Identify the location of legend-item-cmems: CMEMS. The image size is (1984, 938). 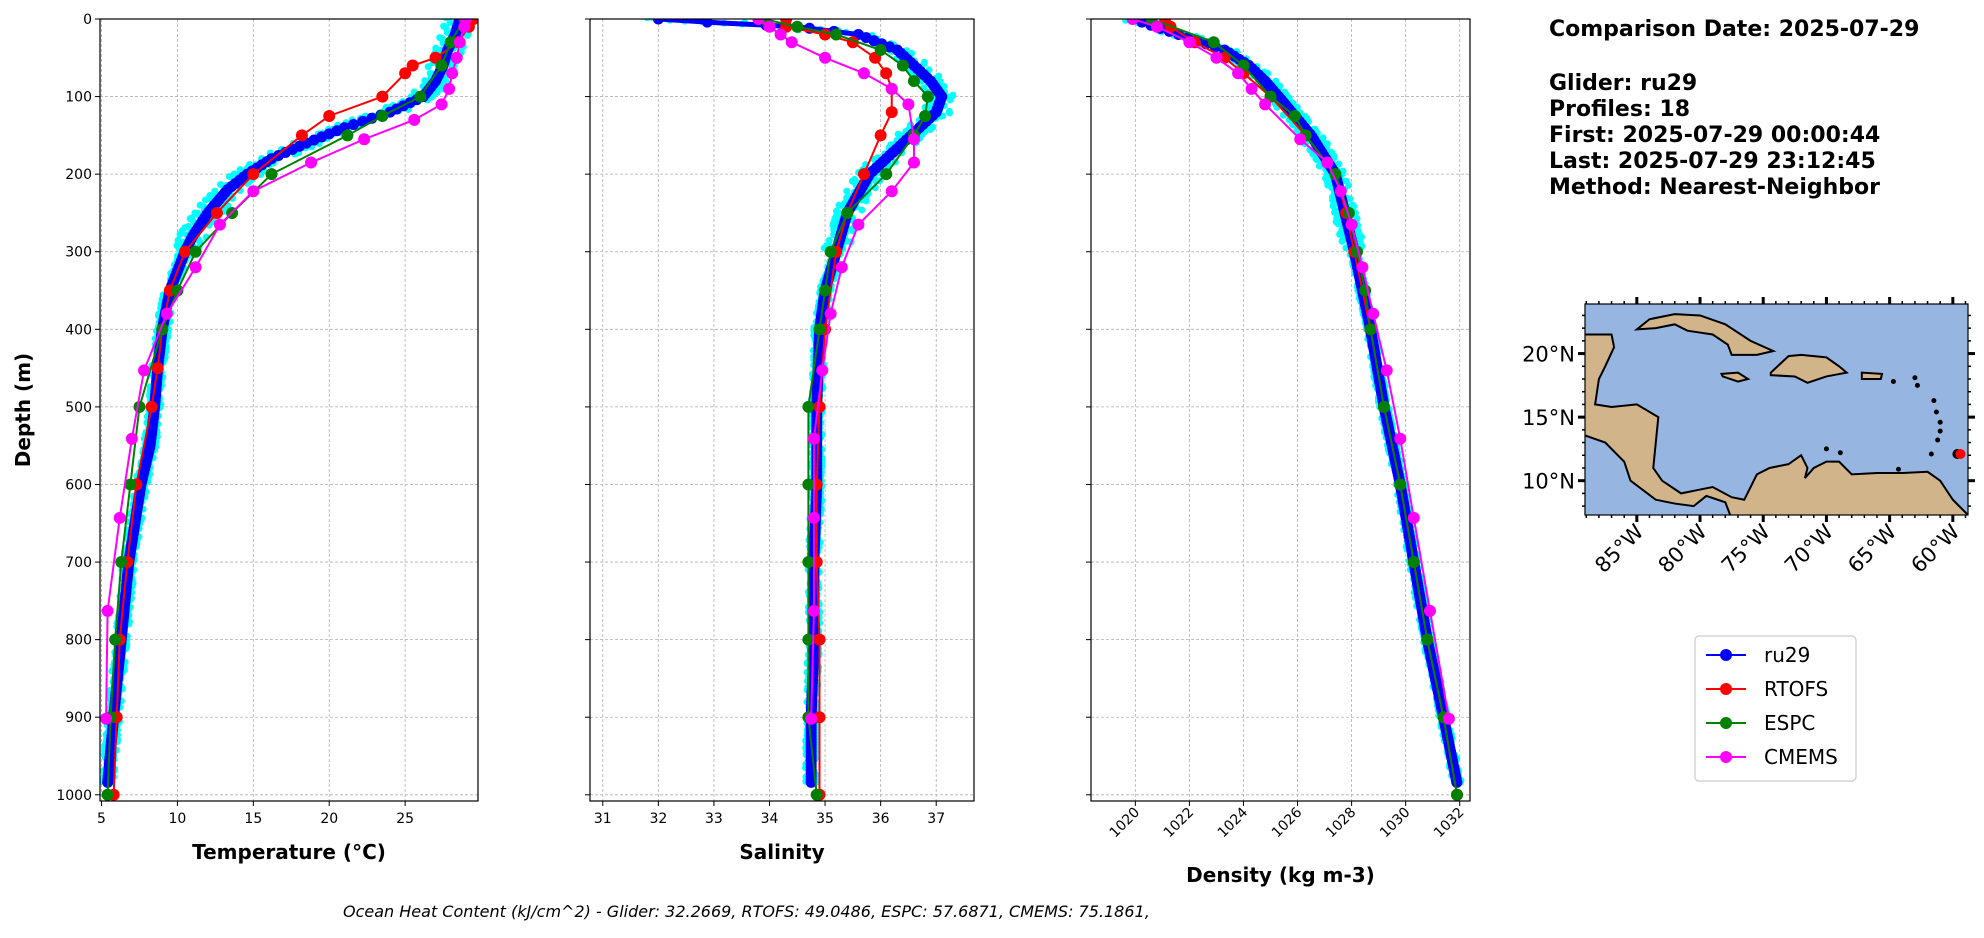
(1772, 757).